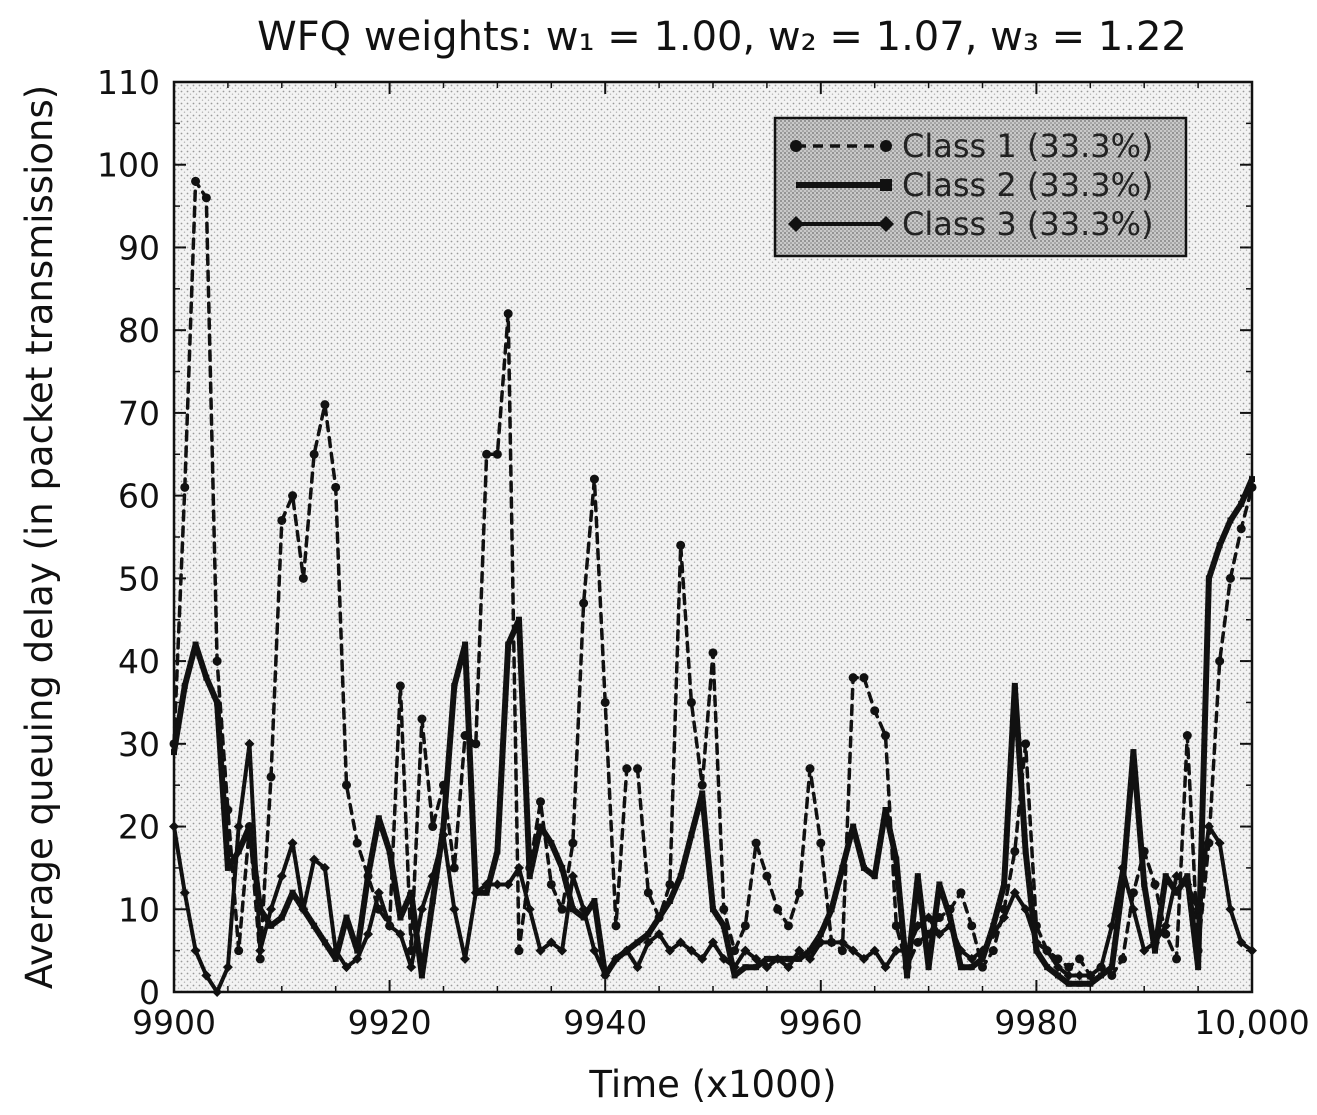  Describe the element at coordinates (139, 496) in the screenshot. I see `y-tick-label: 60` at that location.